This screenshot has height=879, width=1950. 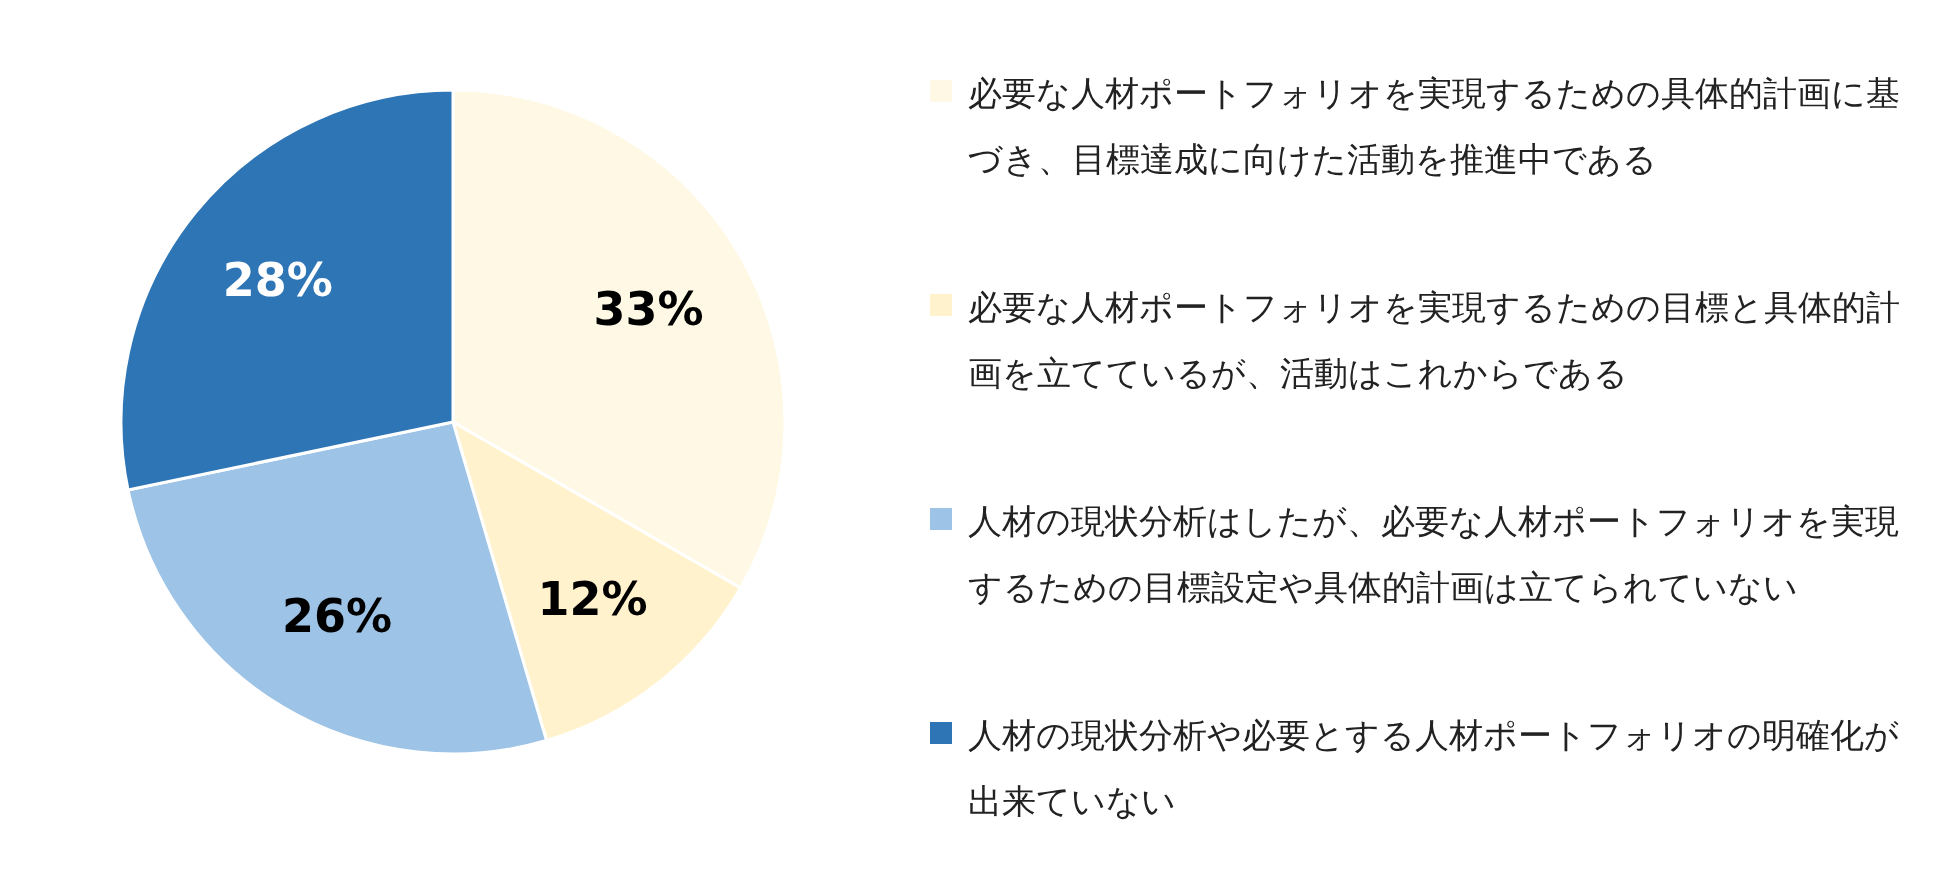 What do you see at coordinates (277, 279) in the screenshot?
I see `data-label: 28%` at bounding box center [277, 279].